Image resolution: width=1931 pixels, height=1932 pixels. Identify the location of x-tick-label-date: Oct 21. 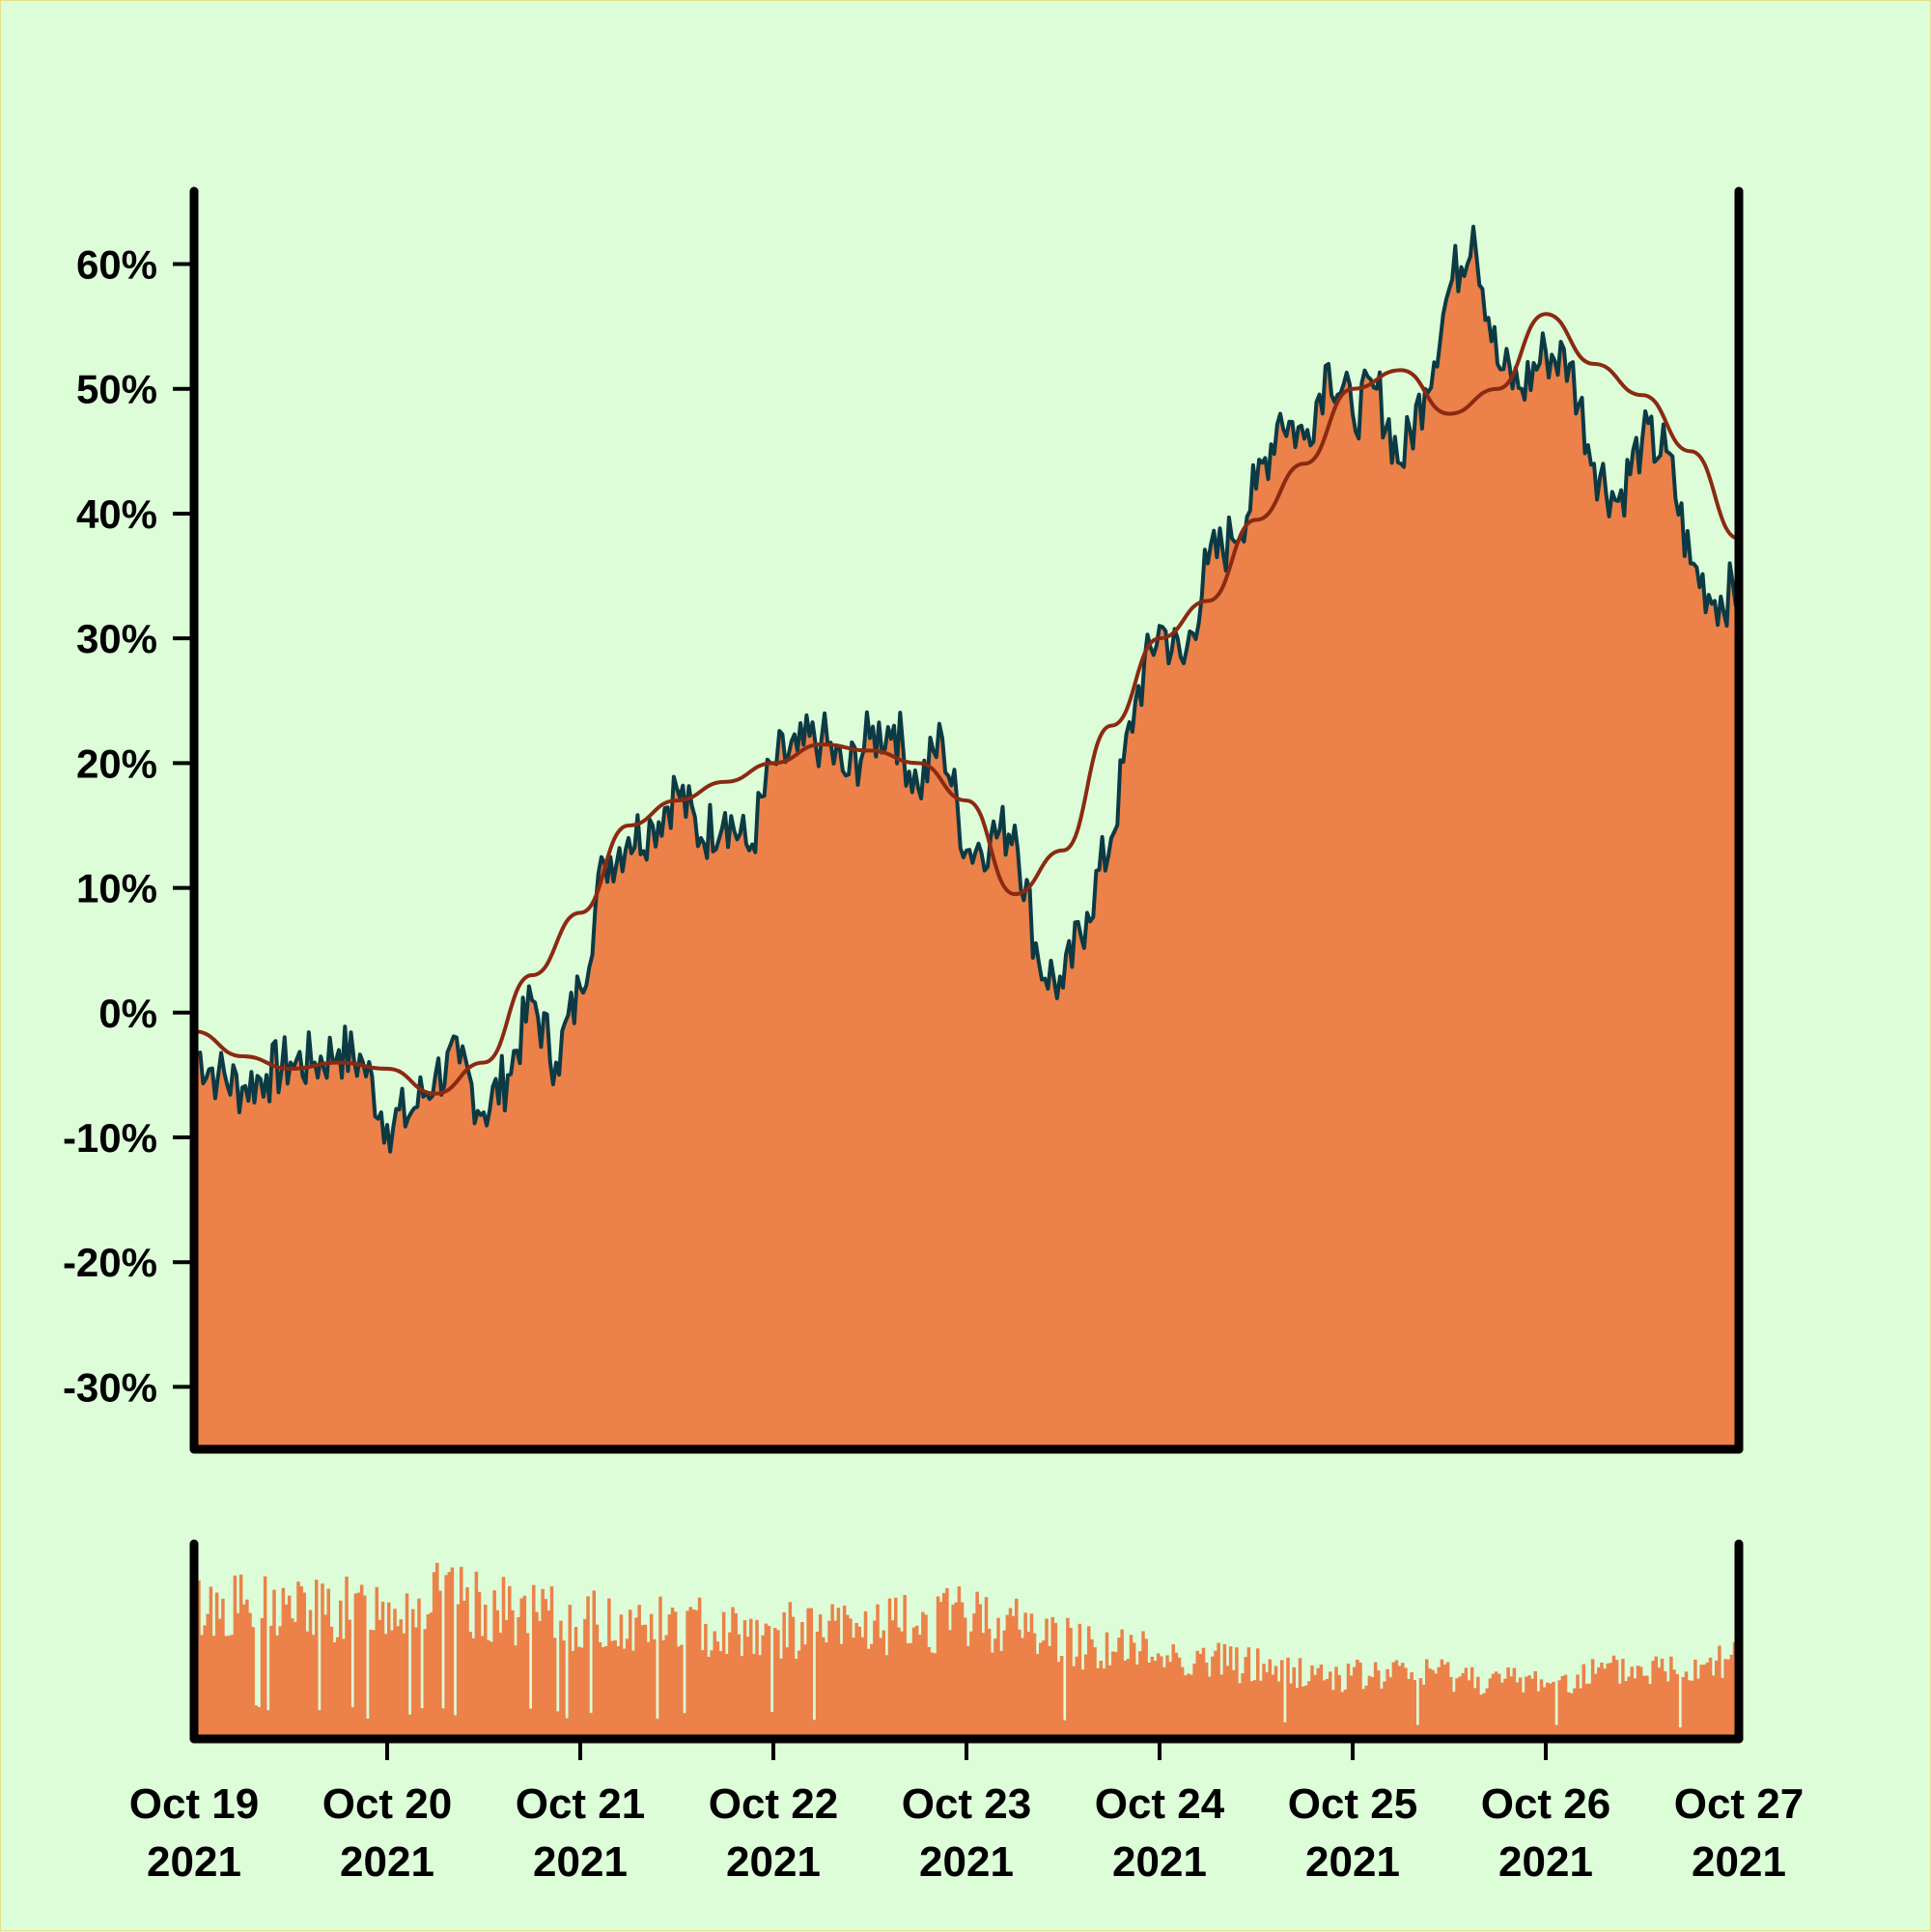
(581, 1804).